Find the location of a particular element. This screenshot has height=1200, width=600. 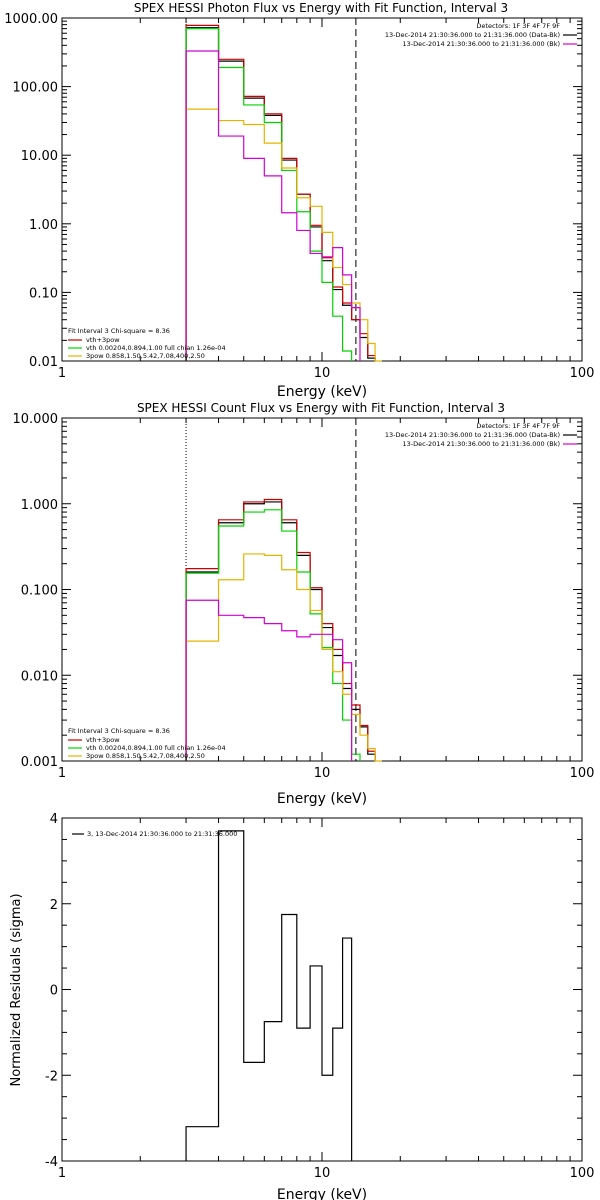

count-flux-fit-entry-3pow: 3pow 0.858,1.50,5.42,7.08,400,2.50 is located at coordinates (145, 756).